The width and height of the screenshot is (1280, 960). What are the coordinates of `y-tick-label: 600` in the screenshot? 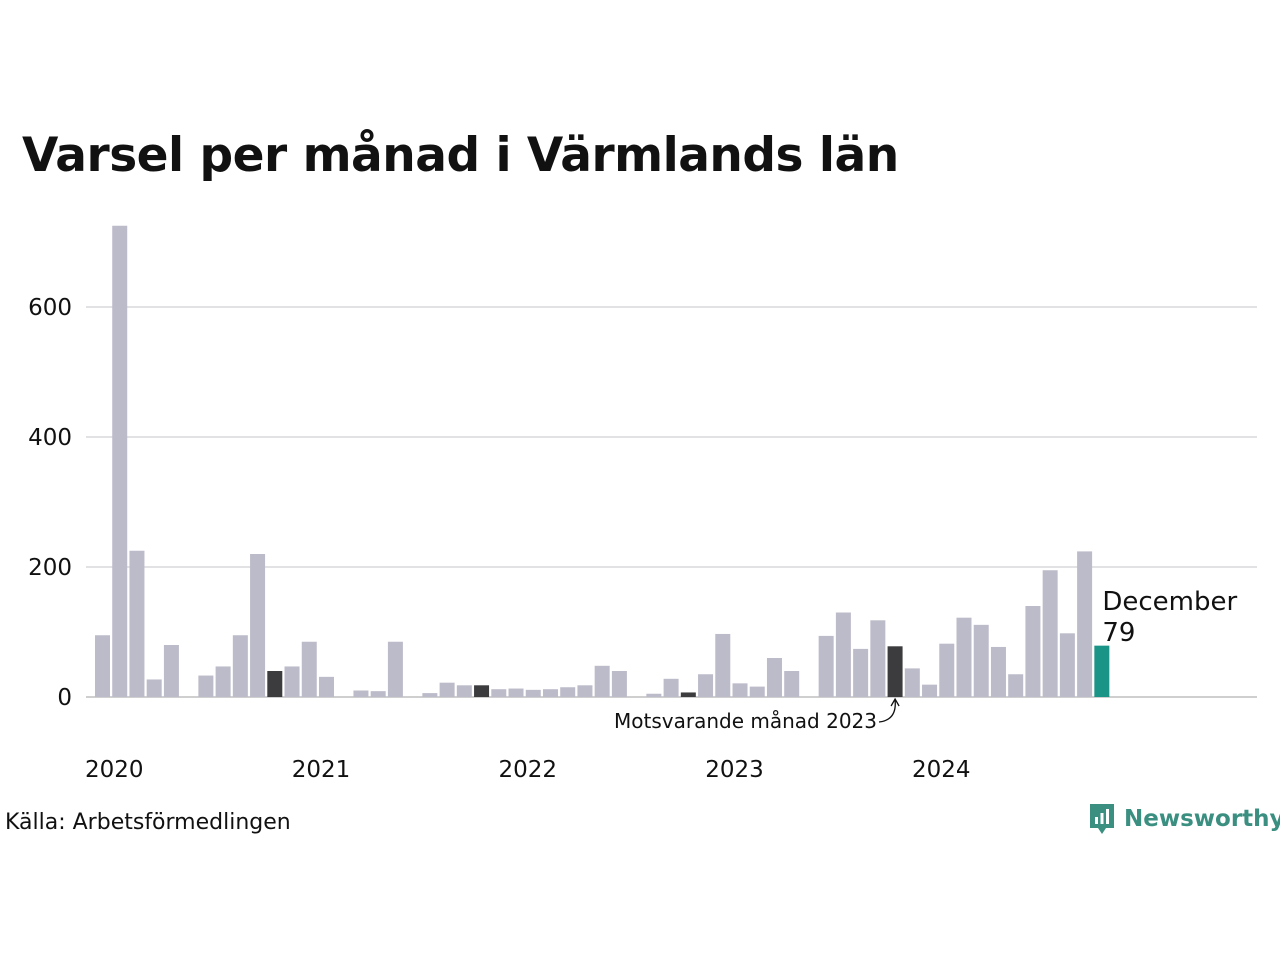 It's located at (50, 308).